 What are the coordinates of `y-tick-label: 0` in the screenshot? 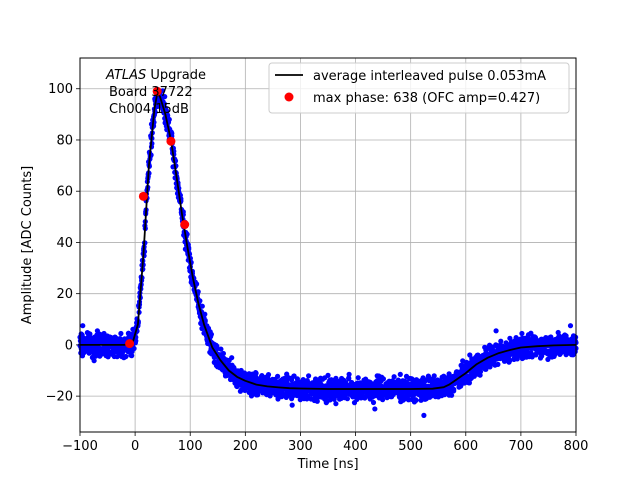 It's located at (69, 345).